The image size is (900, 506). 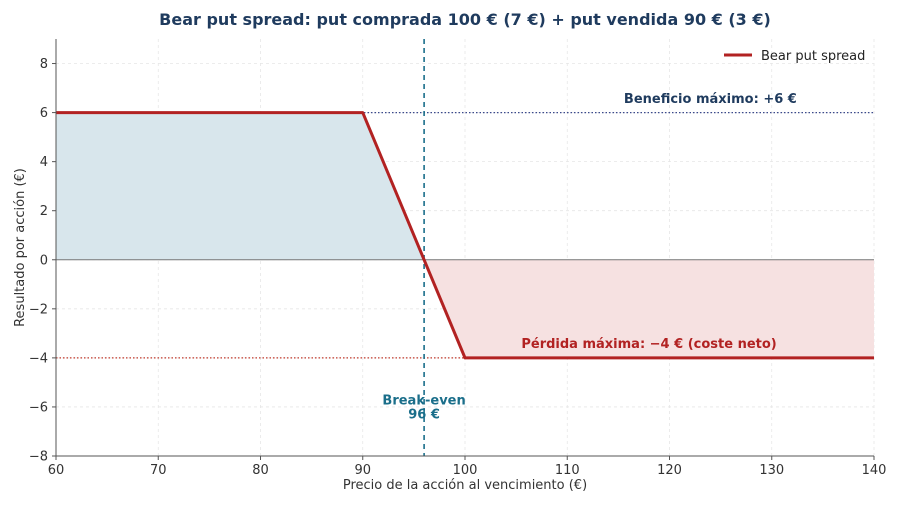 I want to click on x-tick-label: 140, so click(x=874, y=470).